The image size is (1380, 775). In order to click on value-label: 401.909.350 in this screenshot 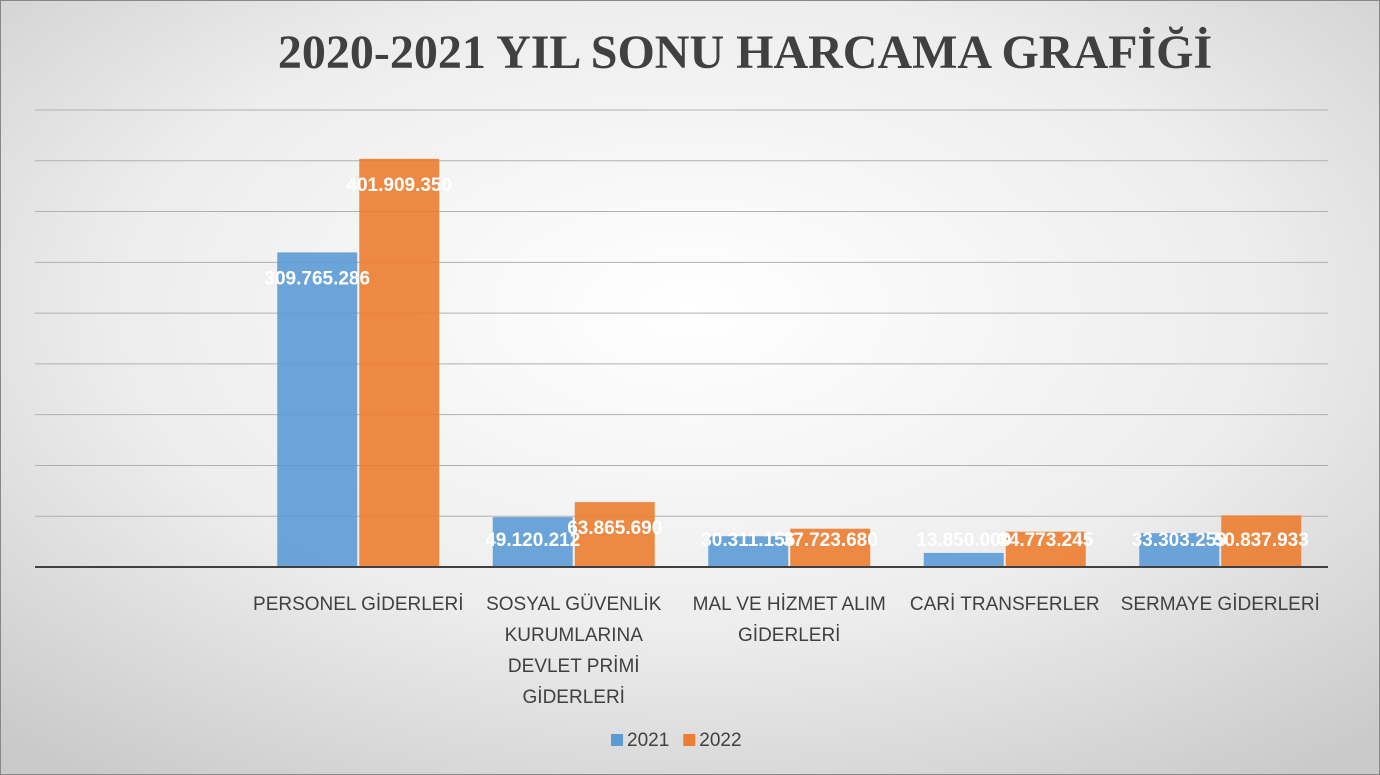, I will do `click(399, 185)`.